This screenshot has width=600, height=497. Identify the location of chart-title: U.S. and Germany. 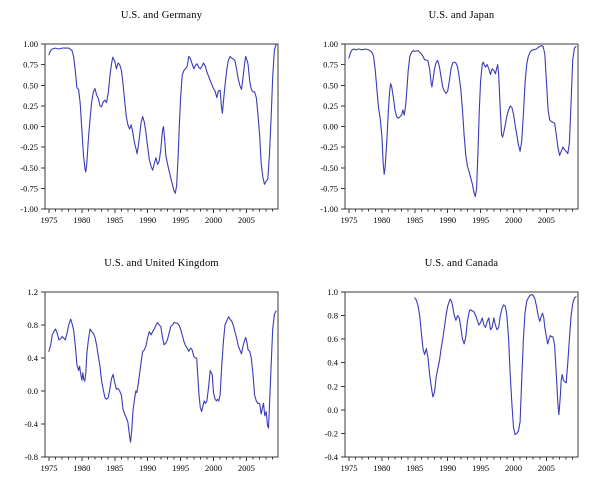
(161, 15).